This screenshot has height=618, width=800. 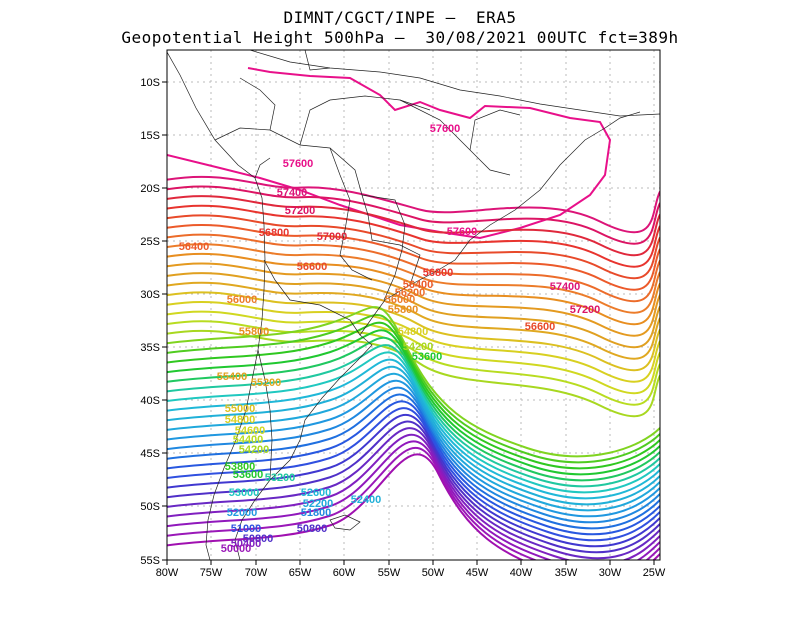 I want to click on contour-label: 56200, so click(x=410, y=293).